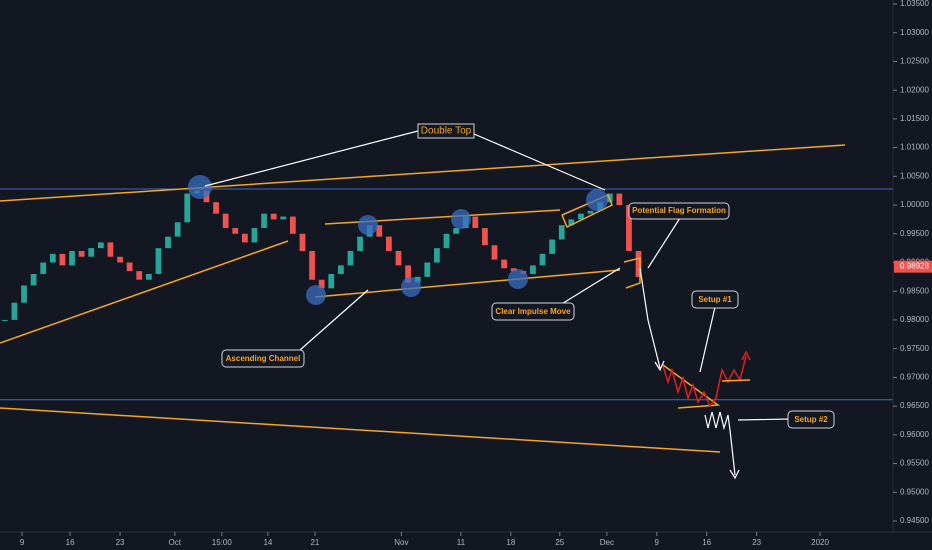 The image size is (932, 550). I want to click on x-tick-label: 21, so click(314, 542).